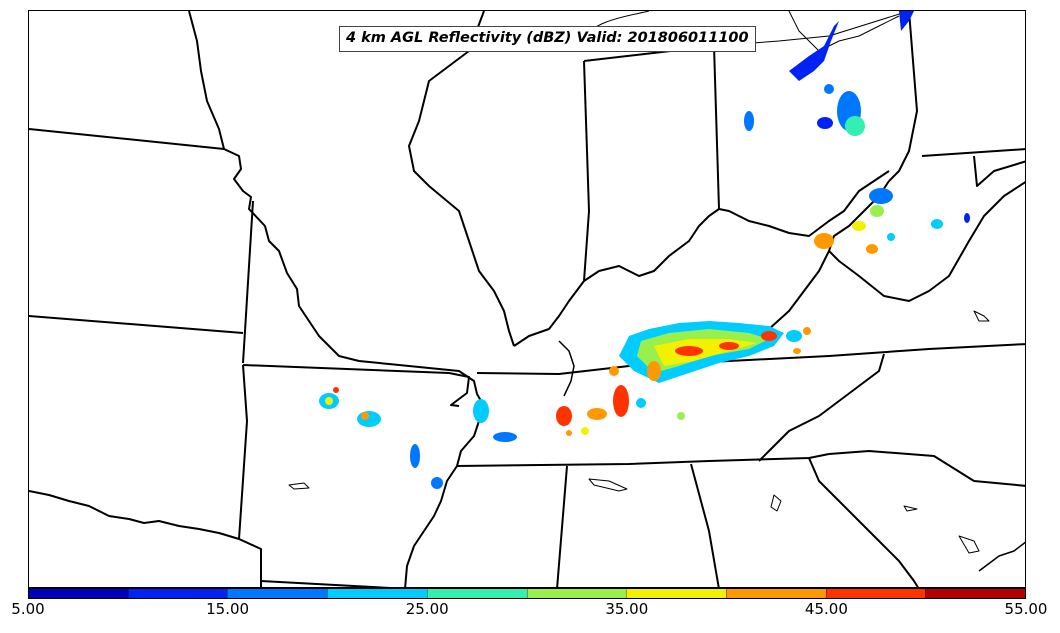 The image size is (1060, 633). Describe the element at coordinates (134, 515) in the screenshot. I see `red-river-boundary` at that location.